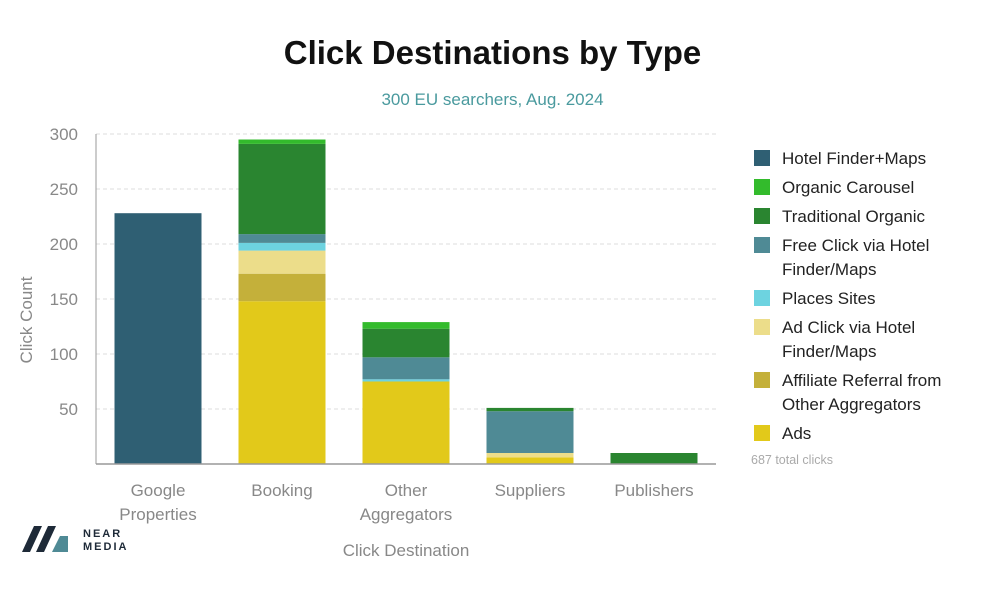  What do you see at coordinates (853, 216) in the screenshot?
I see `legend-label: Traditional Organic` at bounding box center [853, 216].